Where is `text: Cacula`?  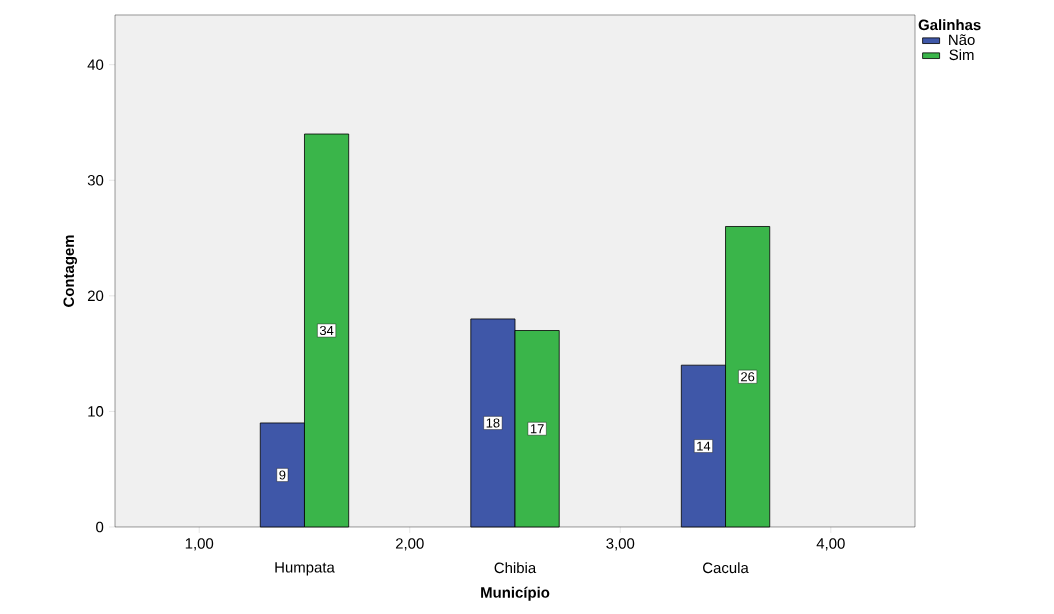
text: Cacula is located at coordinates (726, 568).